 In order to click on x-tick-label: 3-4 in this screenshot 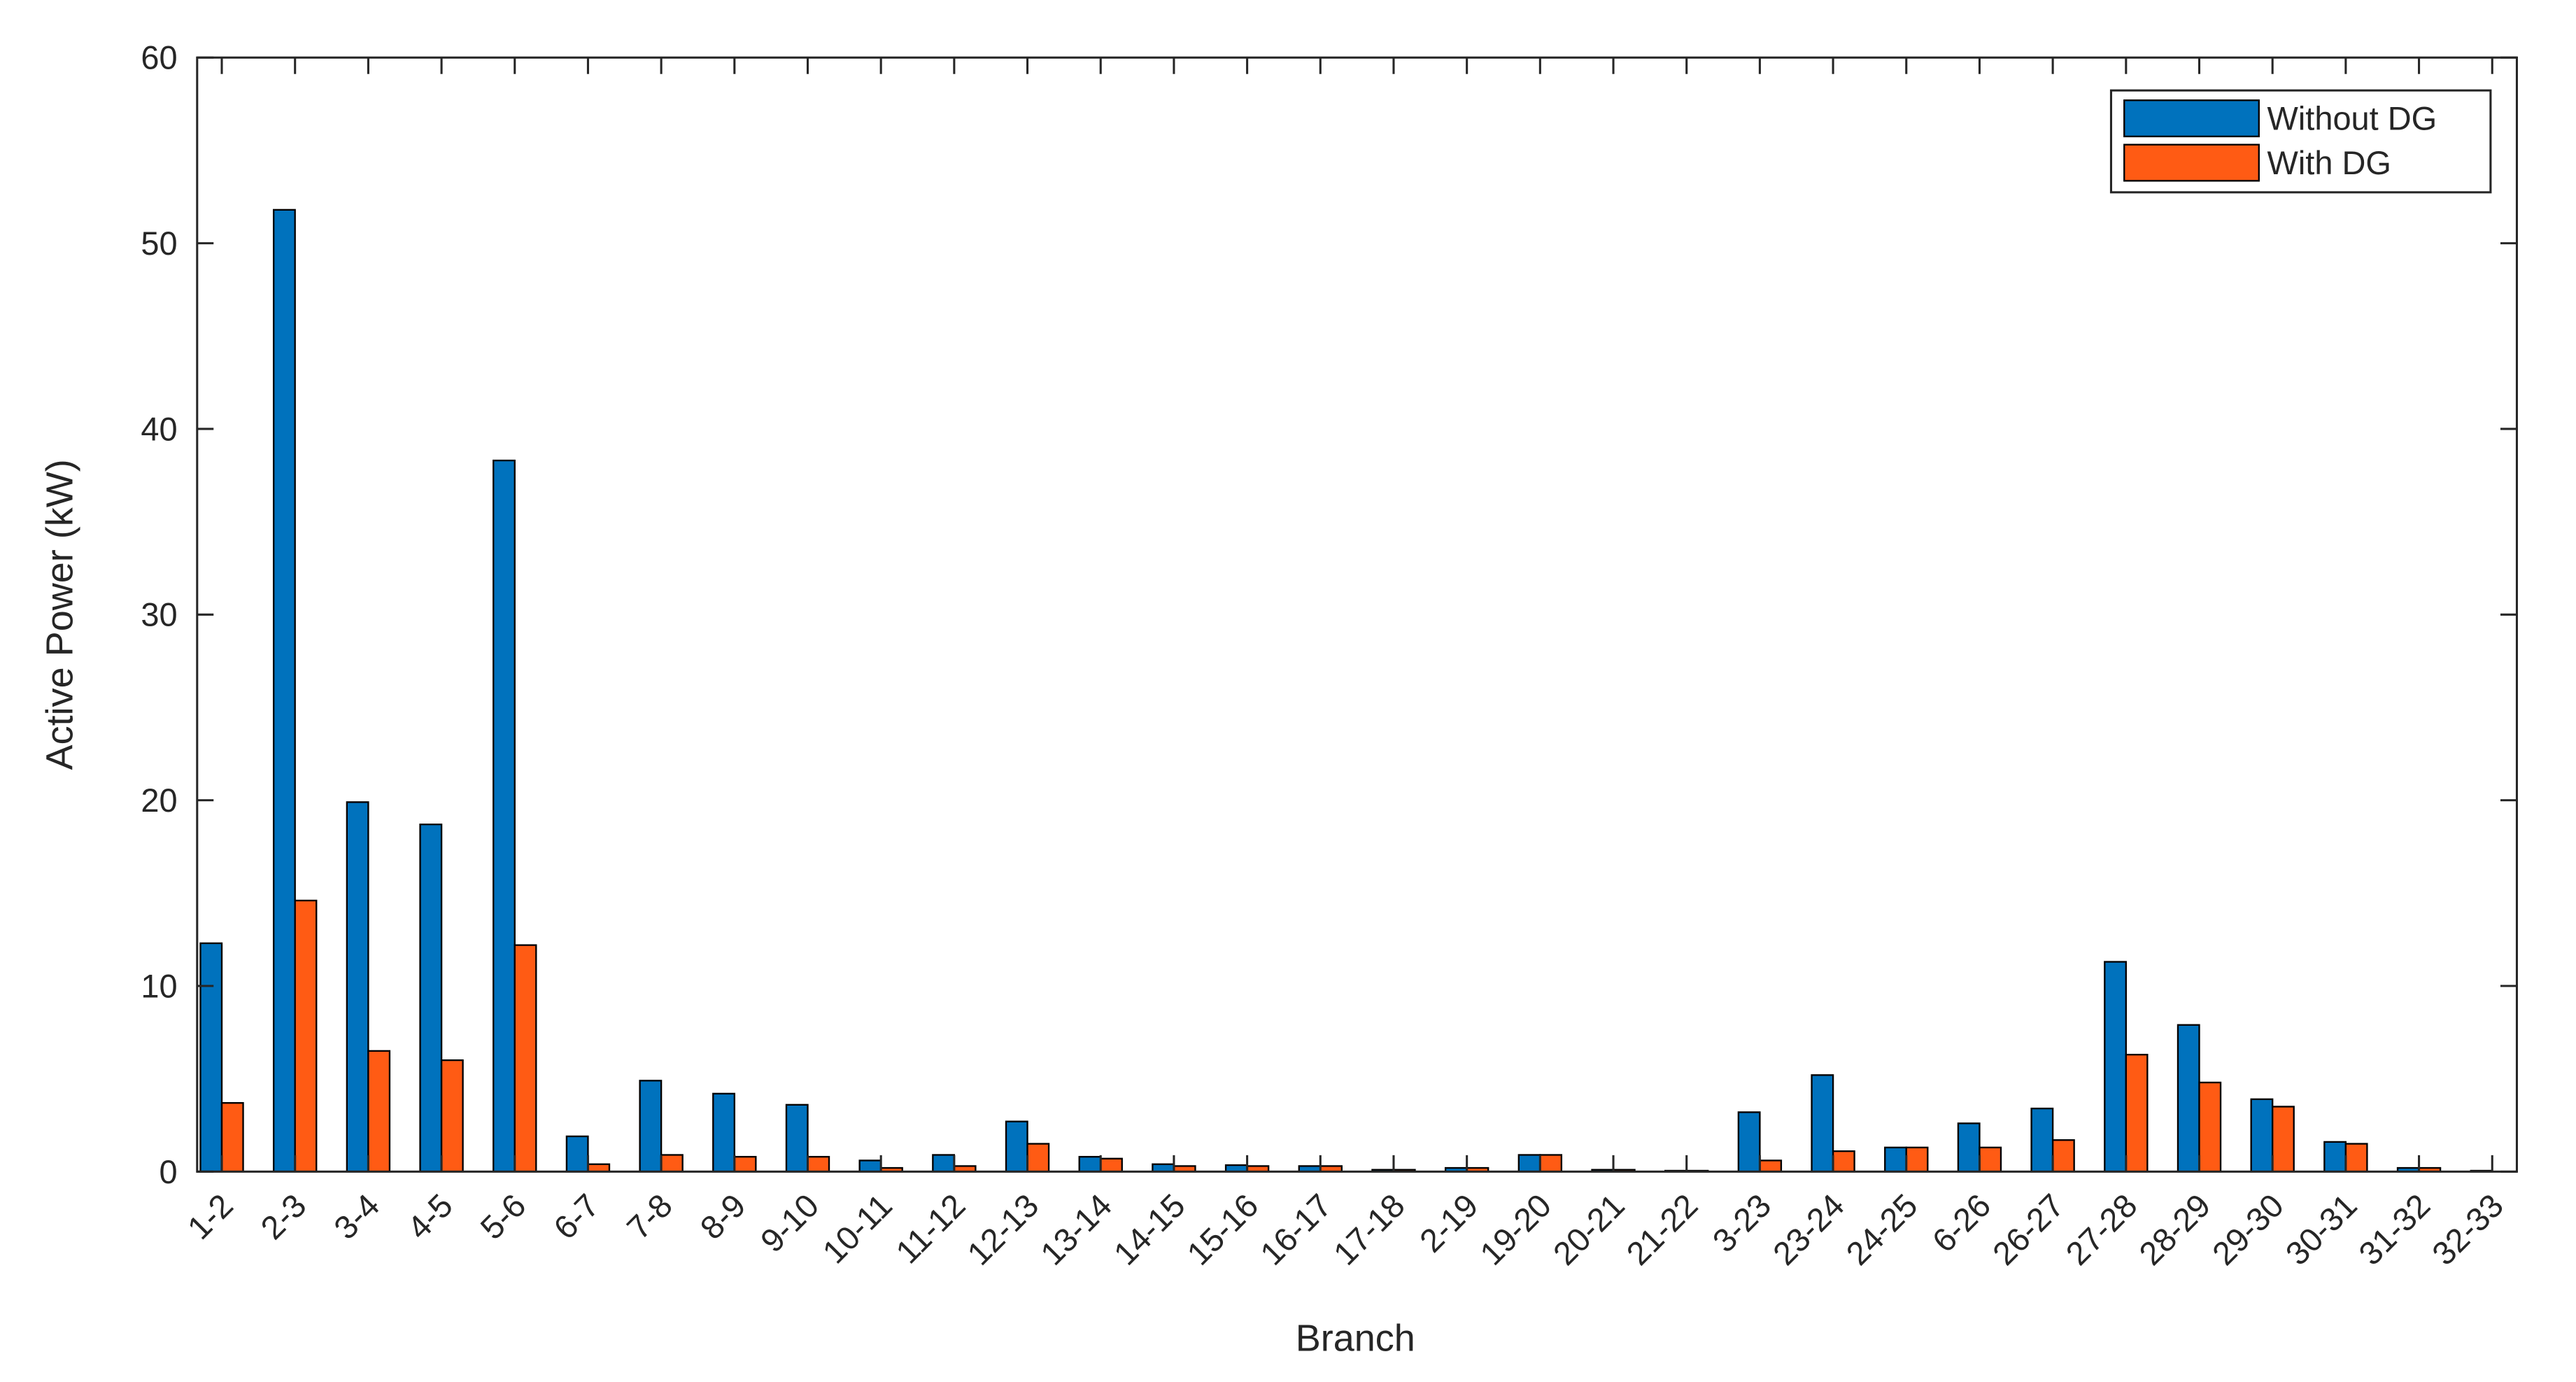, I will do `click(356, 1216)`.